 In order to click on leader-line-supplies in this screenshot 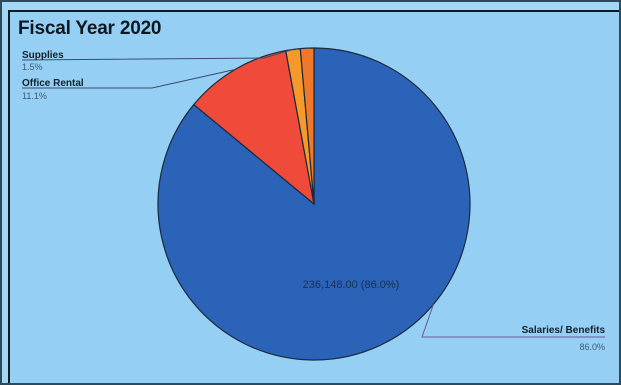, I will do `click(157, 54)`.